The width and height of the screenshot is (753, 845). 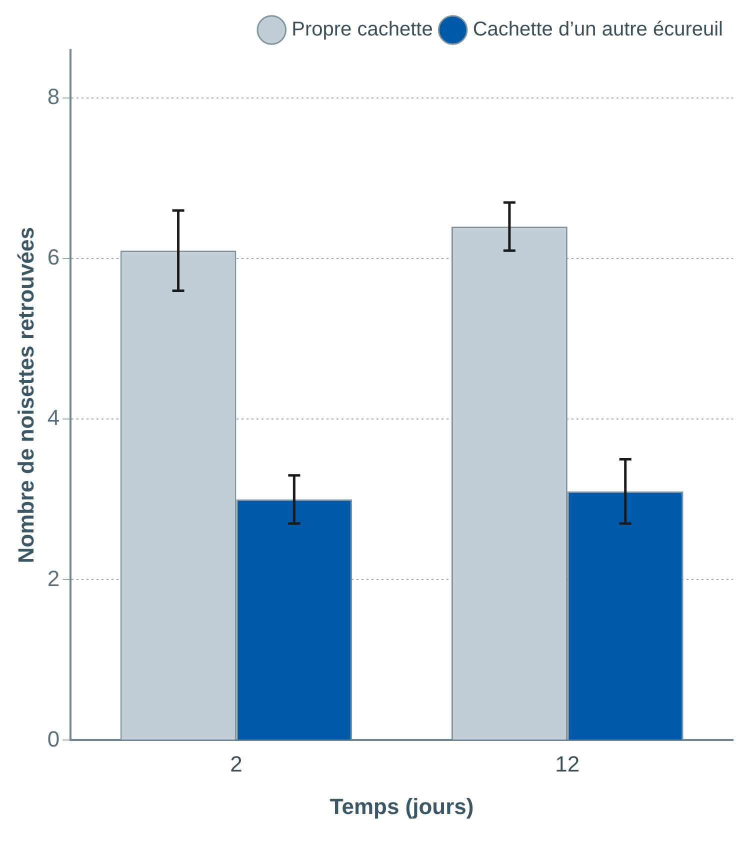 I want to click on y-tick-label: 0, so click(x=53, y=739).